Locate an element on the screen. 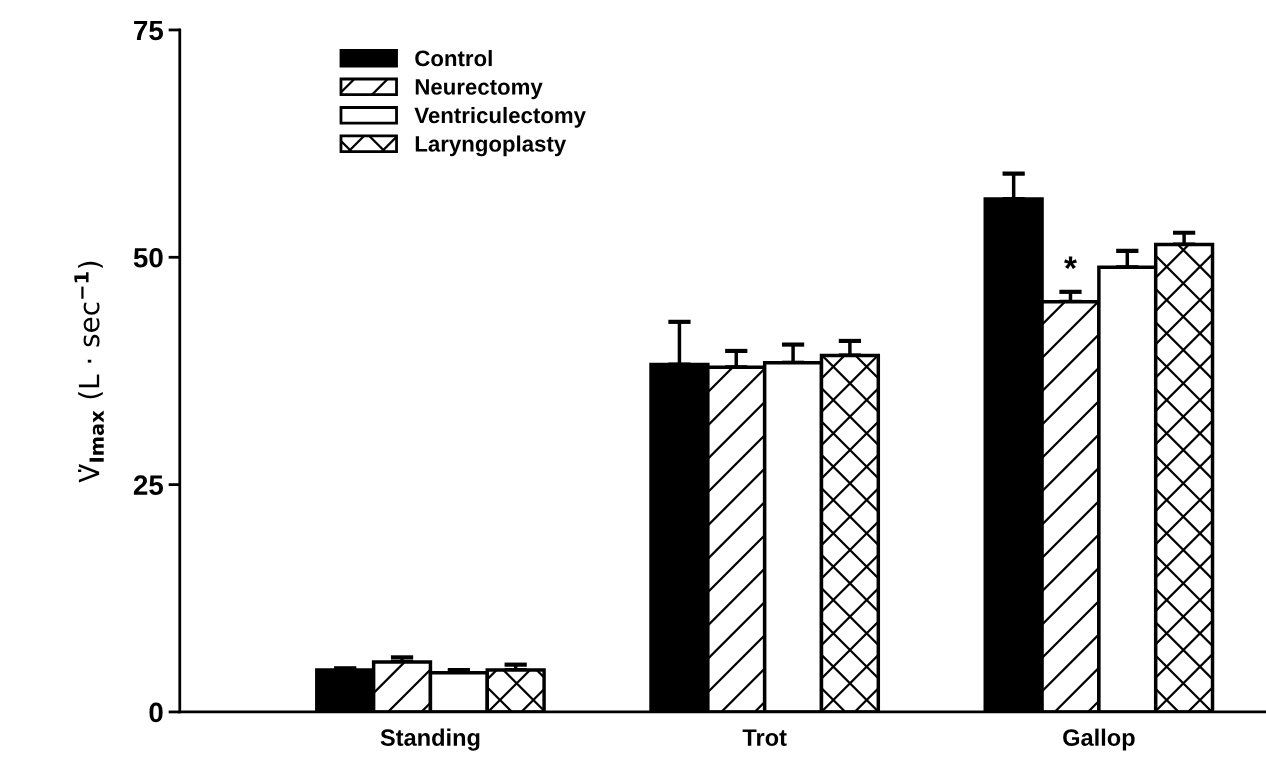  y-tick-label: 75 is located at coordinates (149, 30).